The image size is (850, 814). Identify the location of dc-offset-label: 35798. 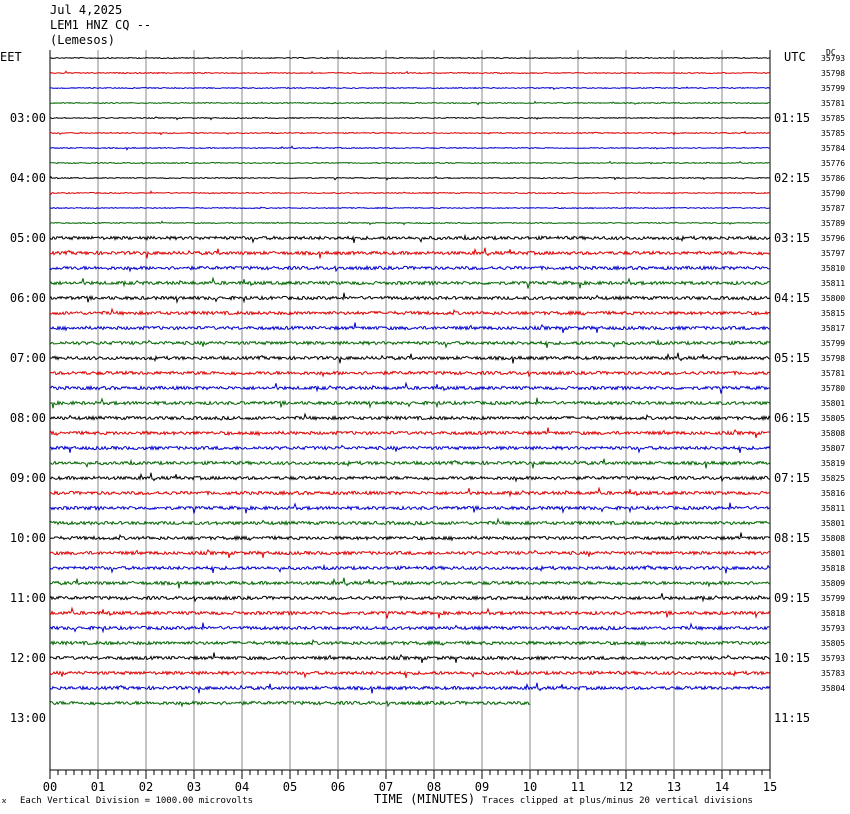
(833, 358).